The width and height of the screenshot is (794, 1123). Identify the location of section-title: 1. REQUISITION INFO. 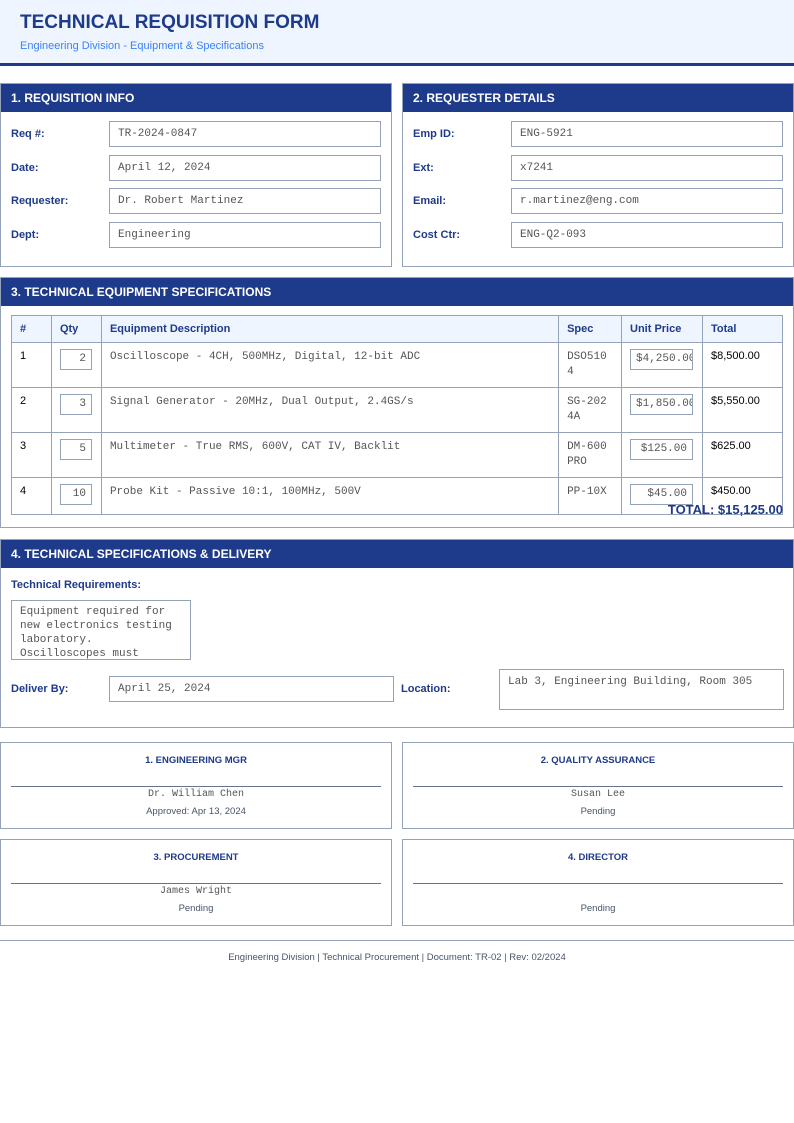
(196, 98).